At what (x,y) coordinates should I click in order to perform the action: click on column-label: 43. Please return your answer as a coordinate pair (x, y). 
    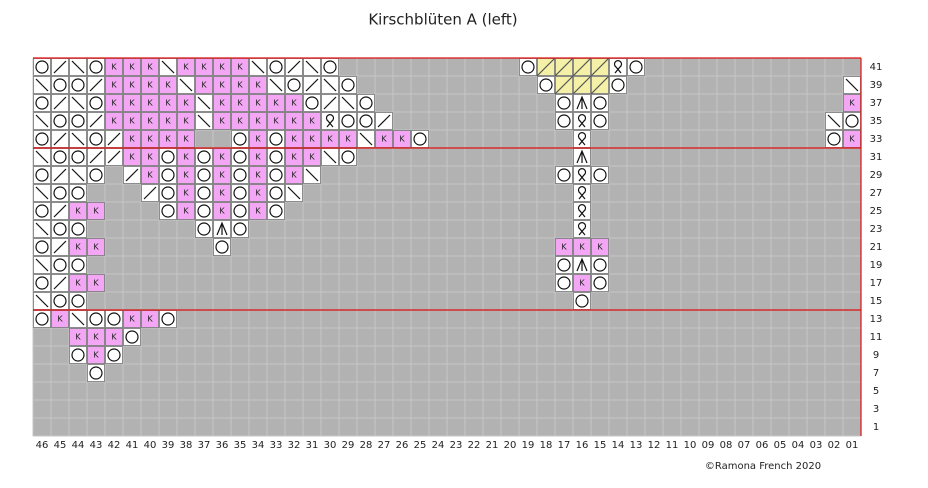
    Looking at the image, I should click on (96, 445).